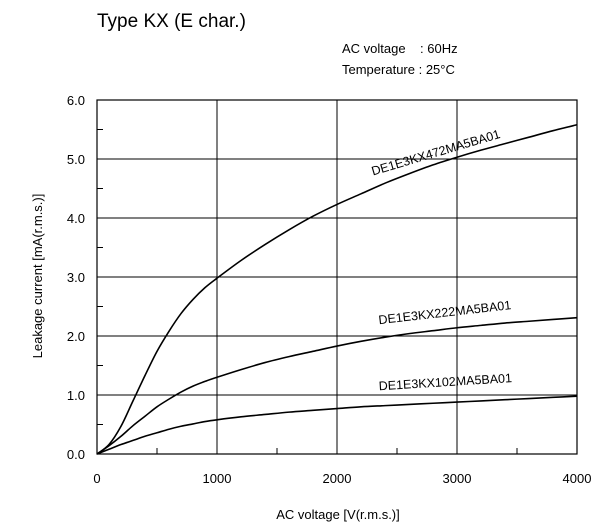 The height and width of the screenshot is (531, 608). I want to click on condition-temperature: Temperature : 25°C, so click(398, 69).